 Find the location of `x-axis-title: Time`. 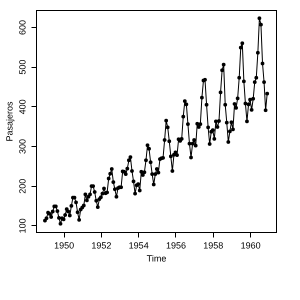

x-axis-title: Time is located at coordinates (156, 259).